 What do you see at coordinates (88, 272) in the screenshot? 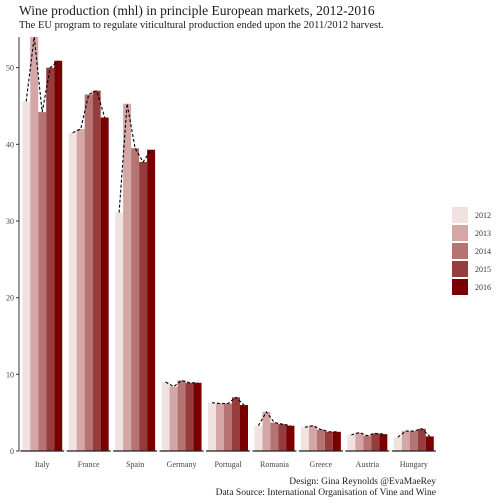
I see `bar-france-2014` at bounding box center [88, 272].